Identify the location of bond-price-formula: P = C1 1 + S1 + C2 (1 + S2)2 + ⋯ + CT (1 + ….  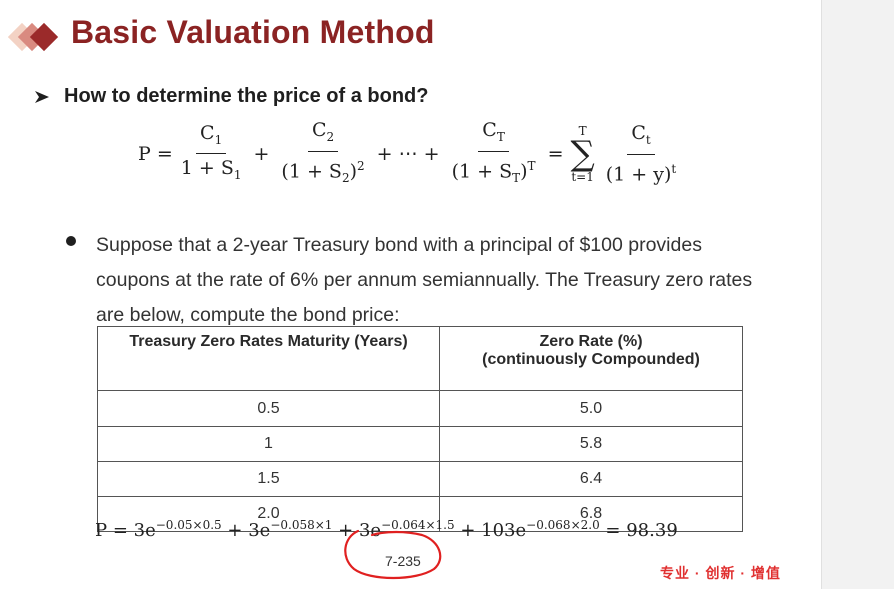
(407, 152).